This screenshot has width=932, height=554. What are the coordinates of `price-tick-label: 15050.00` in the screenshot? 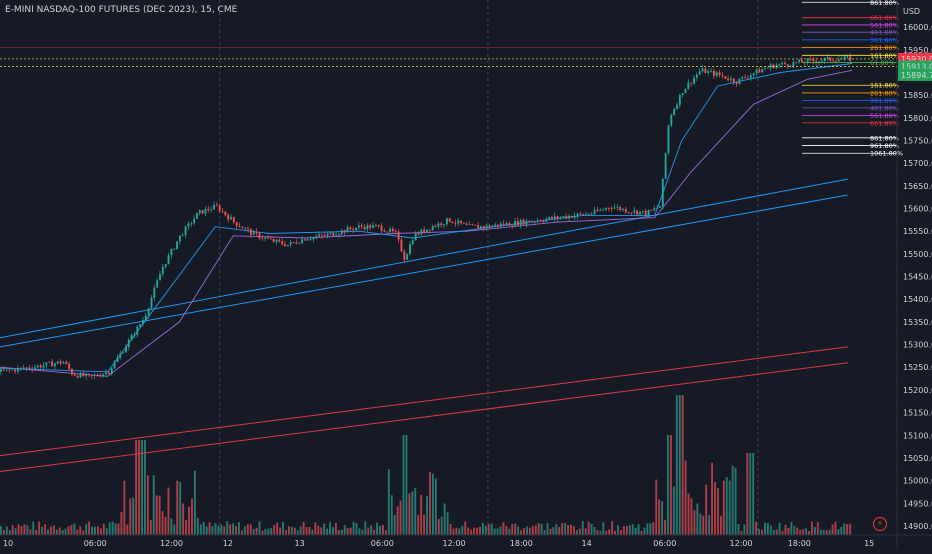 It's located at (917, 458).